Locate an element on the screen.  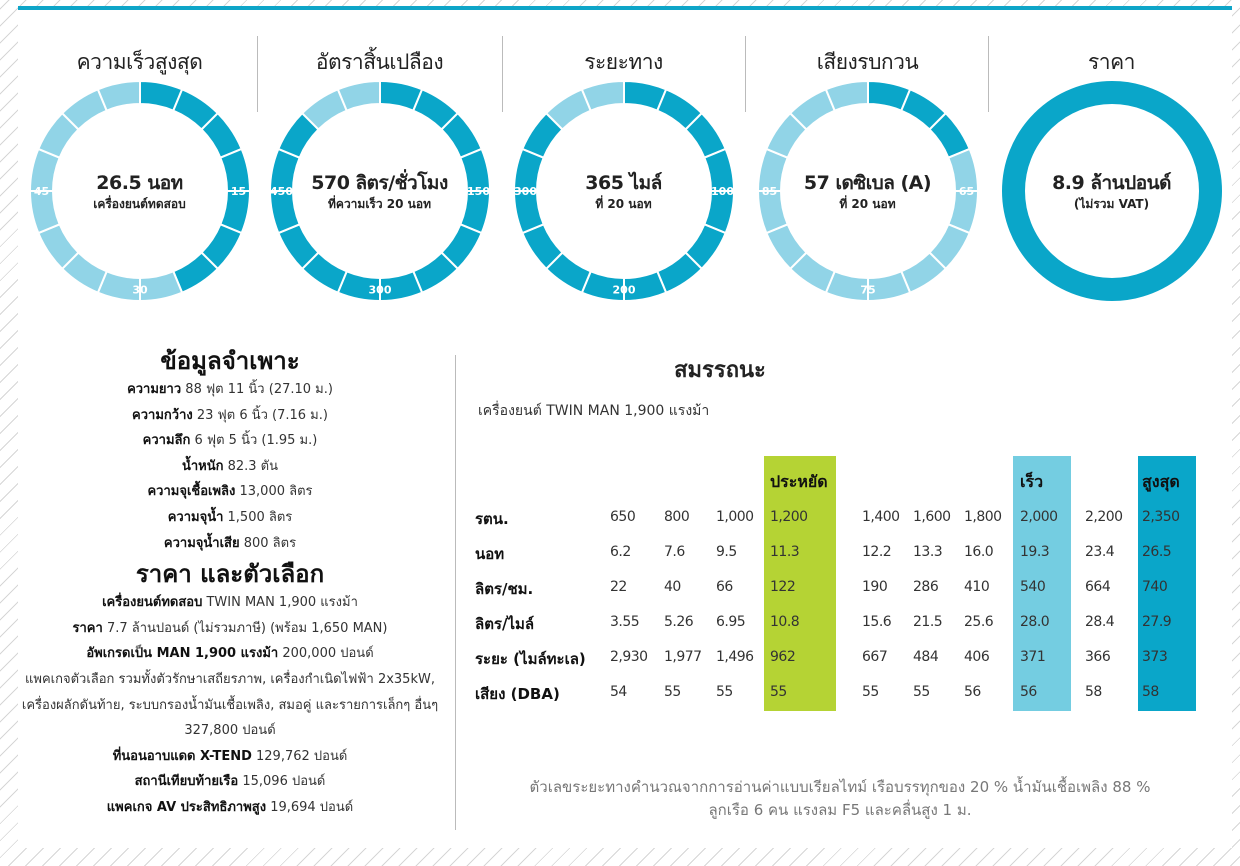
table-cell: 10.8 is located at coordinates (785, 622).